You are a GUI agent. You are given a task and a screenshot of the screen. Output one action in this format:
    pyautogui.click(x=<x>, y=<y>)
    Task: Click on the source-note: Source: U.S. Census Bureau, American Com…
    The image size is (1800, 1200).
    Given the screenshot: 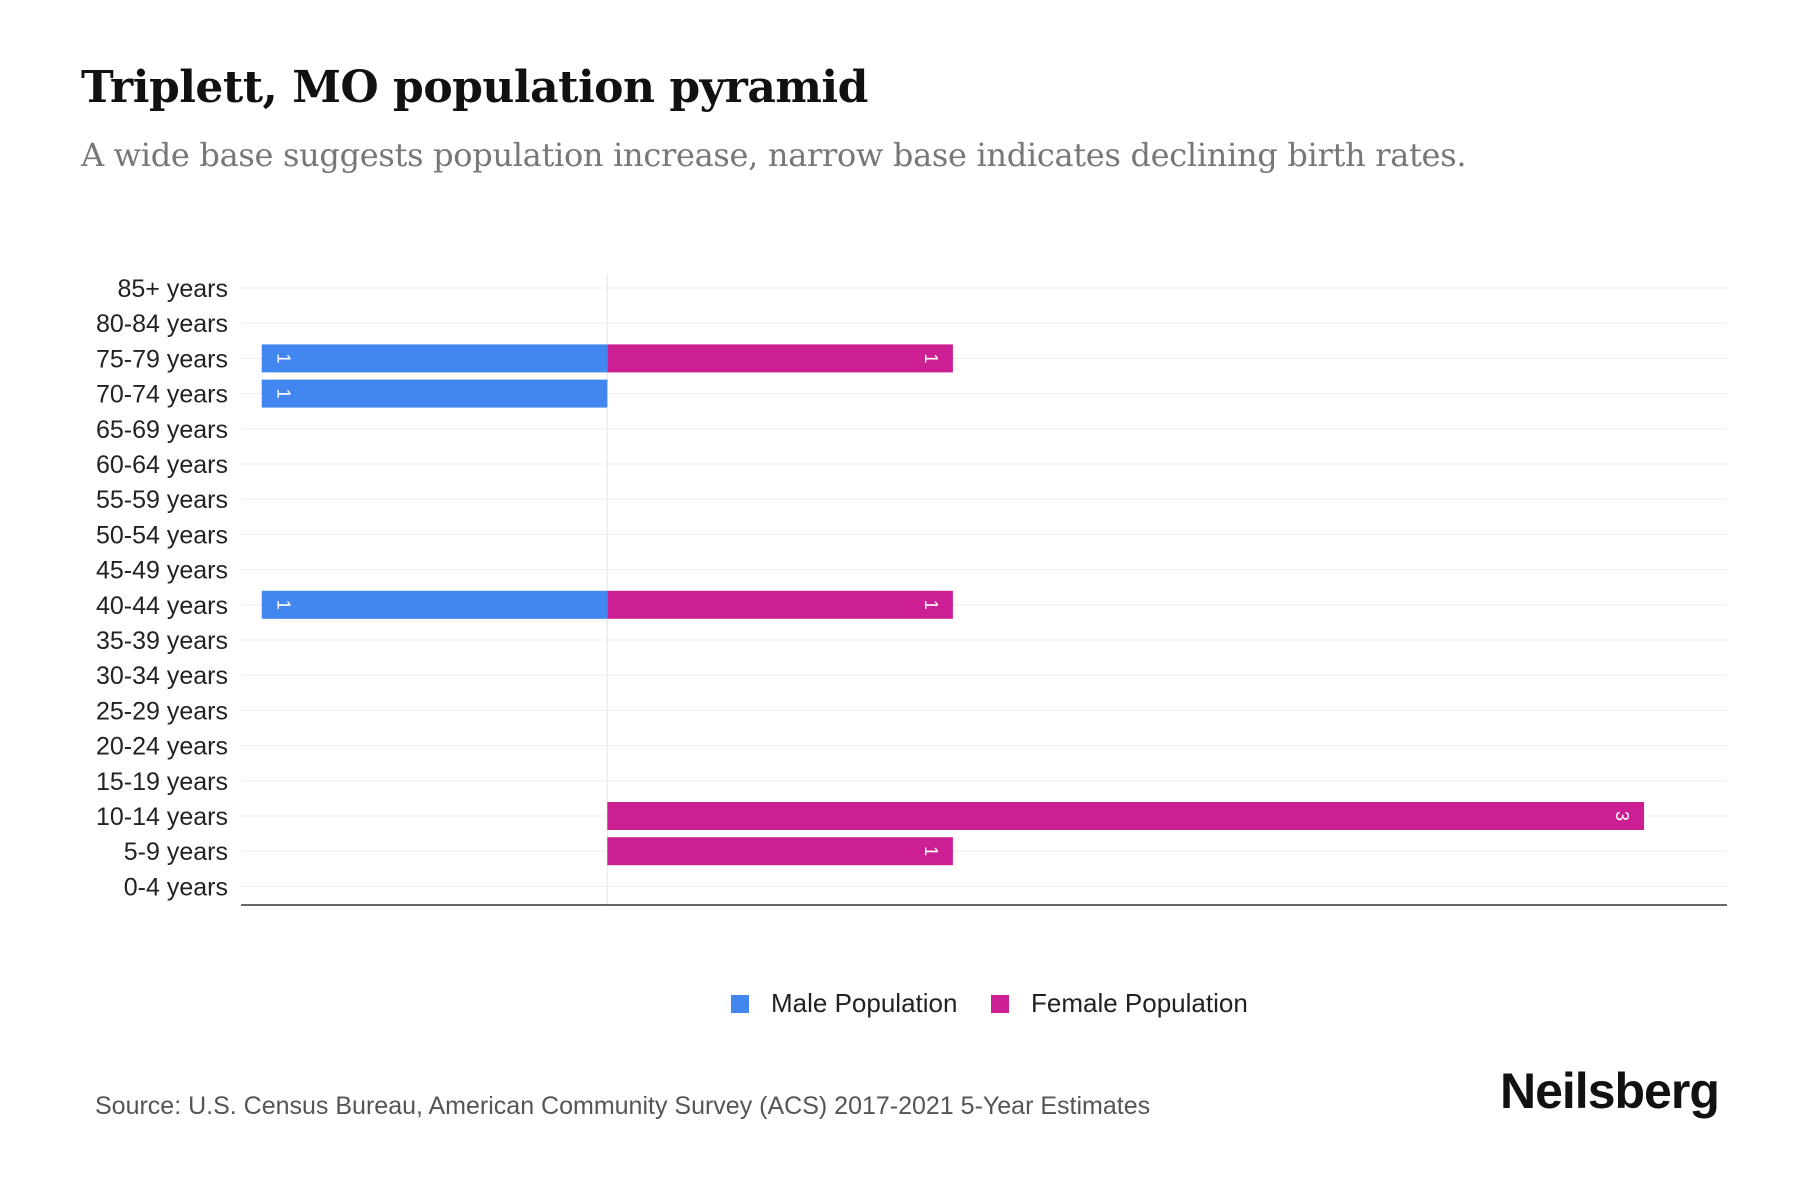 What is the action you would take?
    pyautogui.click(x=623, y=1106)
    